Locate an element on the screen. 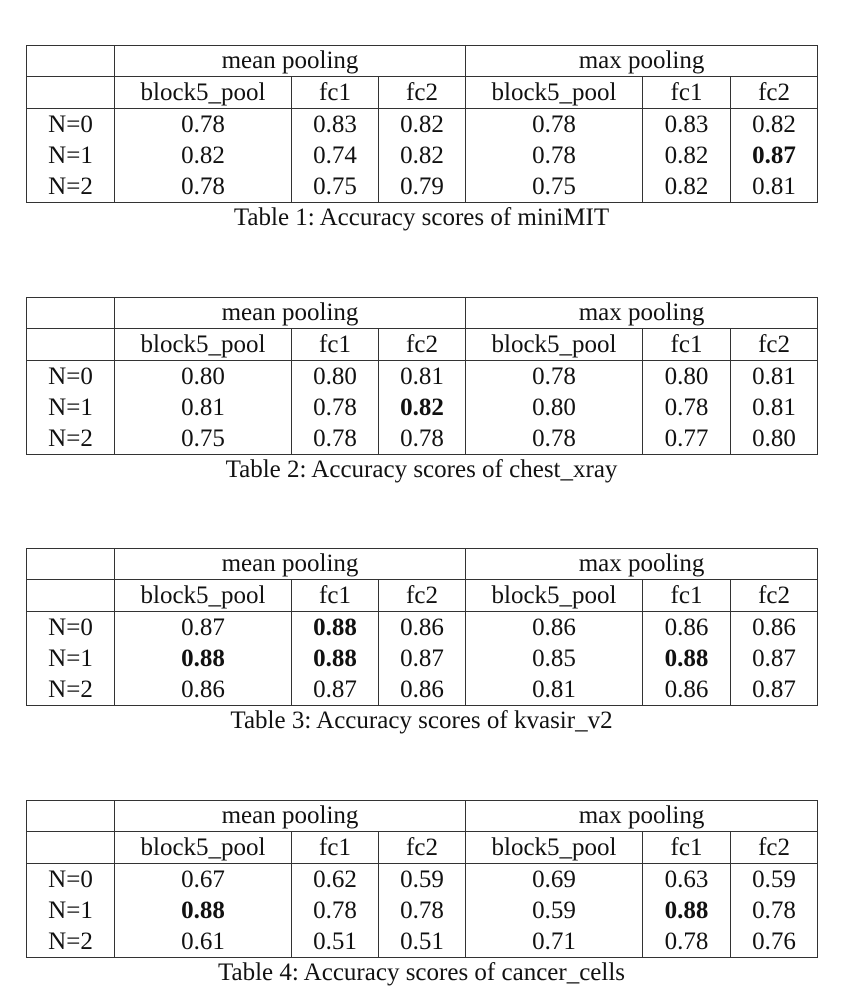  score-cell: 0.67 is located at coordinates (203, 879).